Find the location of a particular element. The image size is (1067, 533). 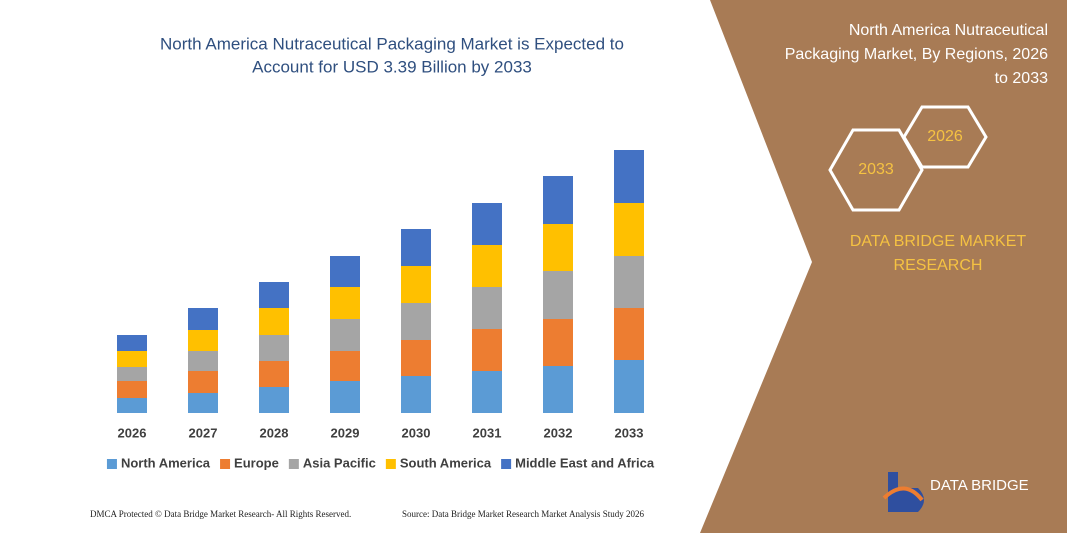

x-tick-label: 2026 is located at coordinates (132, 432).